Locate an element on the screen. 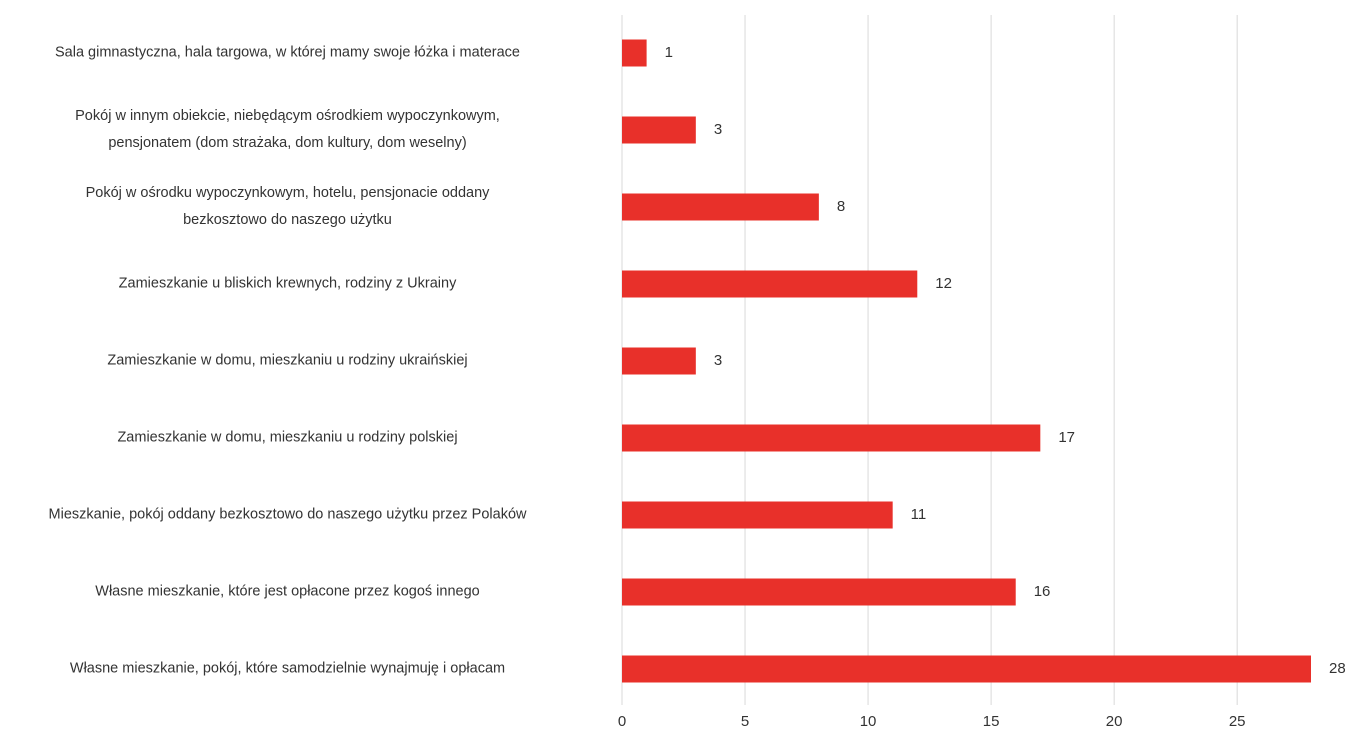  x-tick-label: 10 is located at coordinates (868, 721).